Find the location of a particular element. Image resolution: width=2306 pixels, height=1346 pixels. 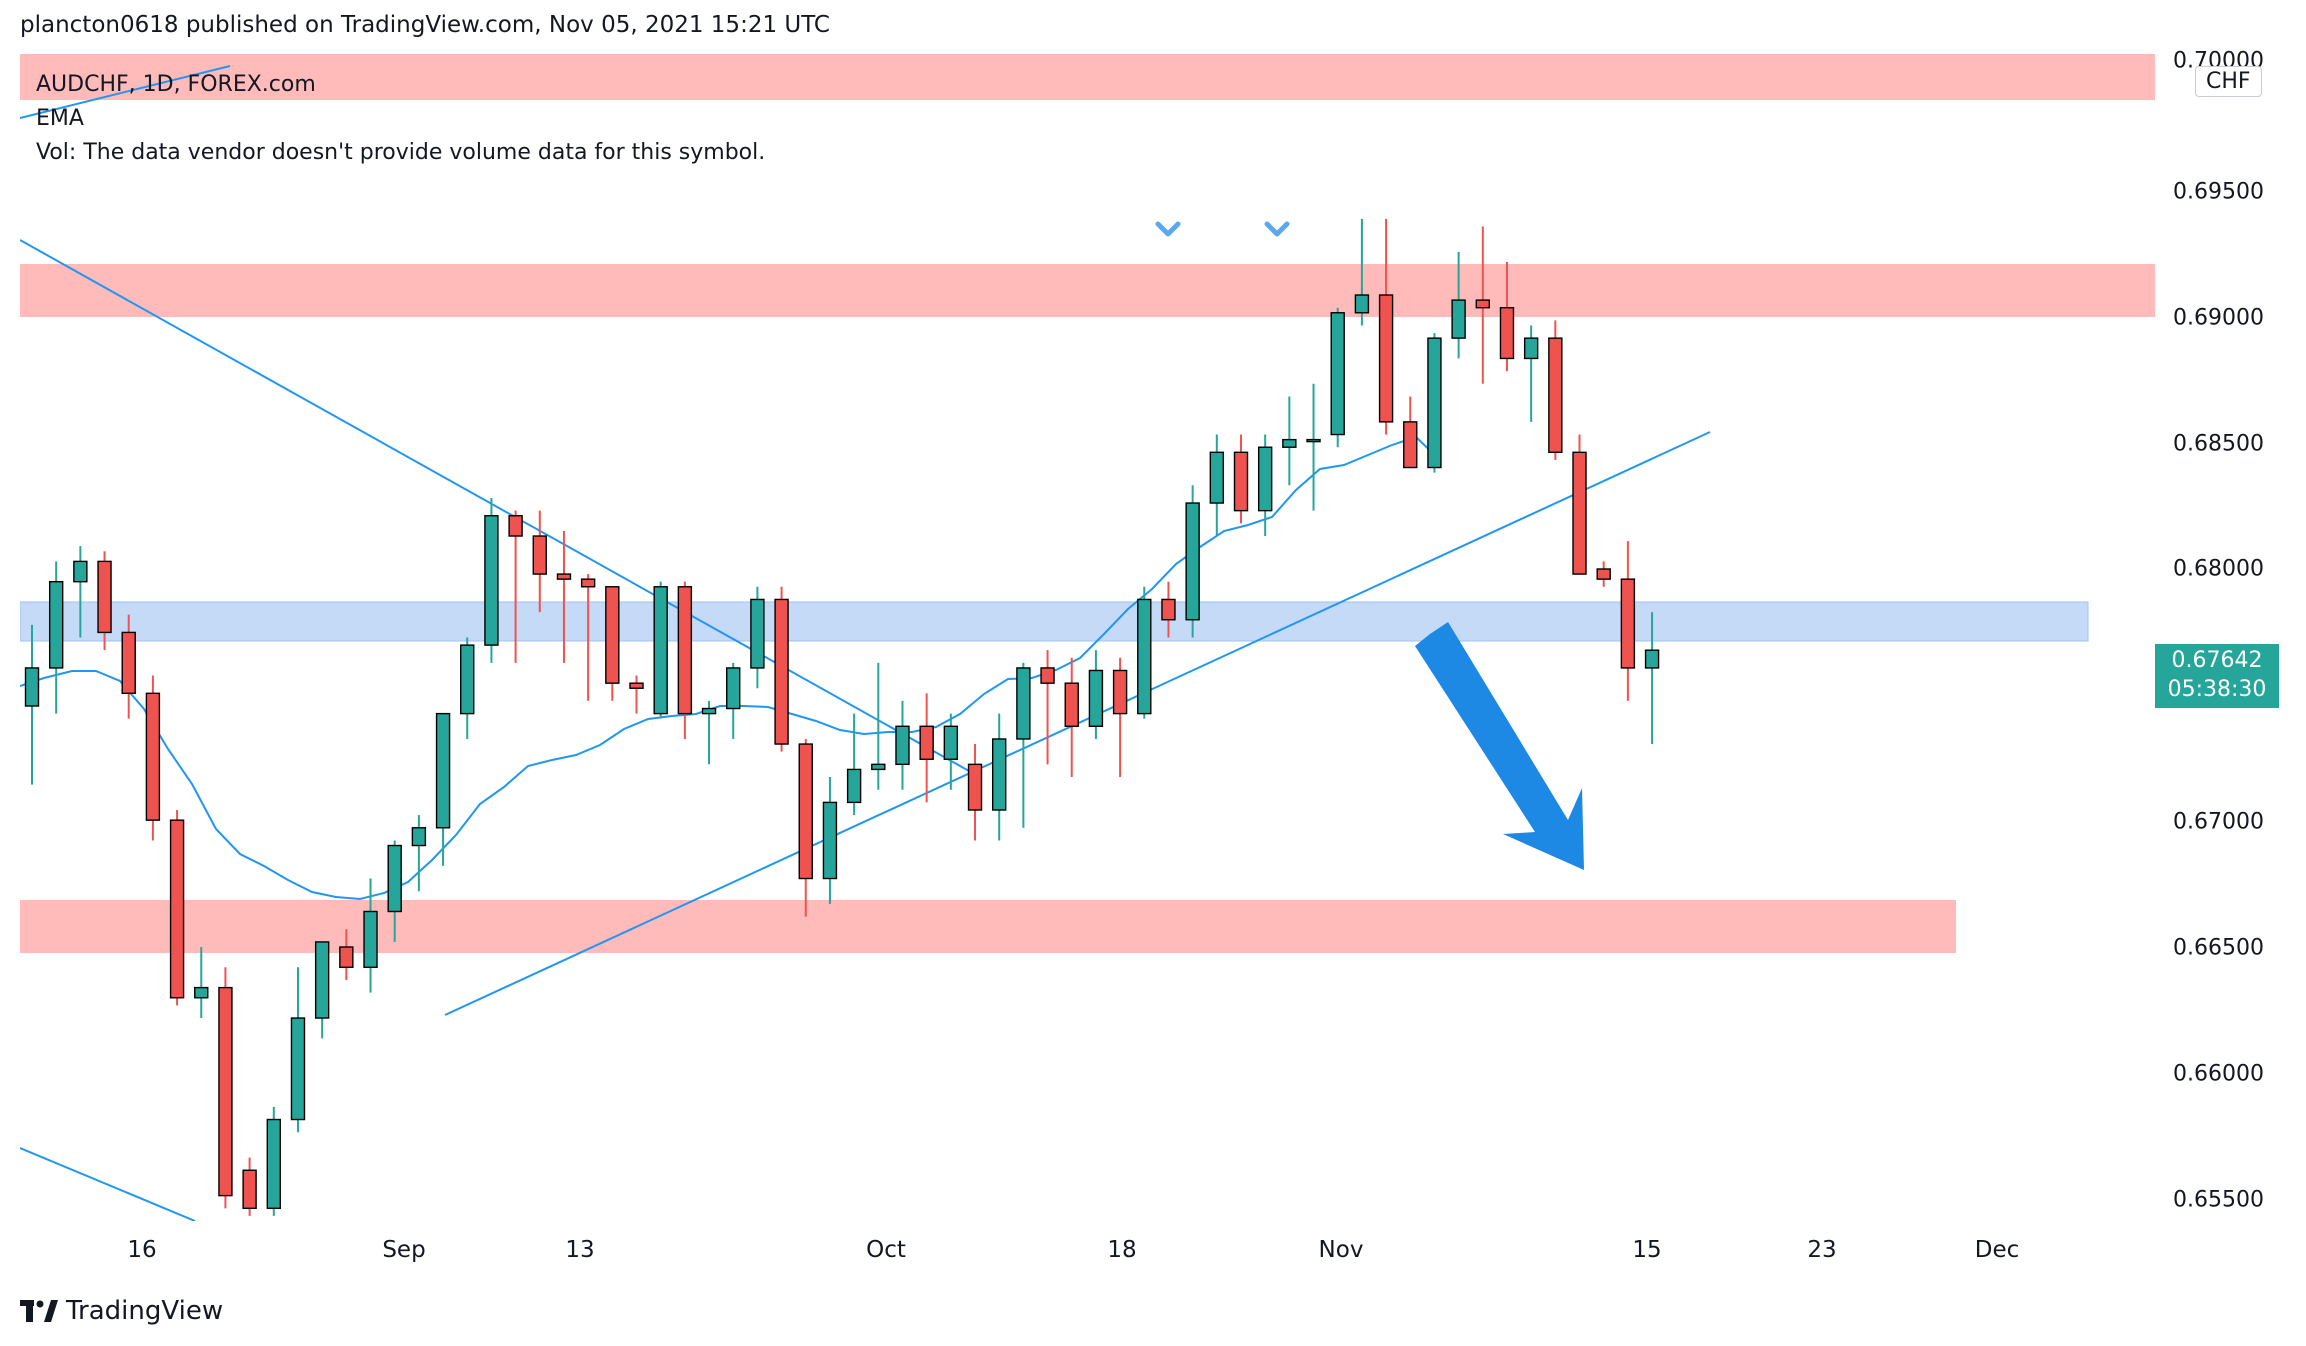

brand-name: TradingView is located at coordinates (145, 1311).